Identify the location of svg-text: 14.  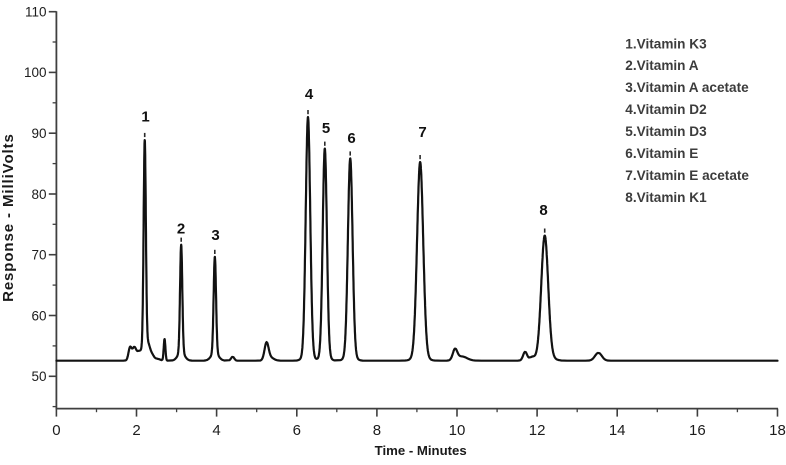
(617, 430).